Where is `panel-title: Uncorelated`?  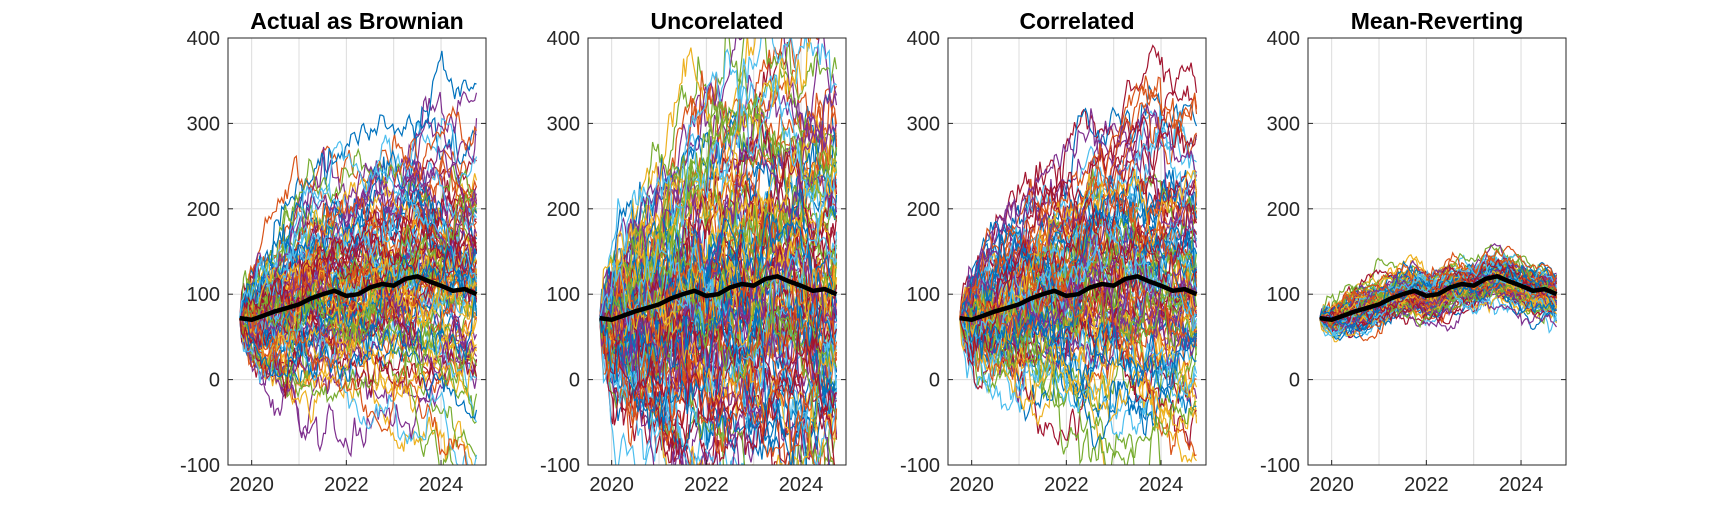 panel-title: Uncorelated is located at coordinates (717, 21).